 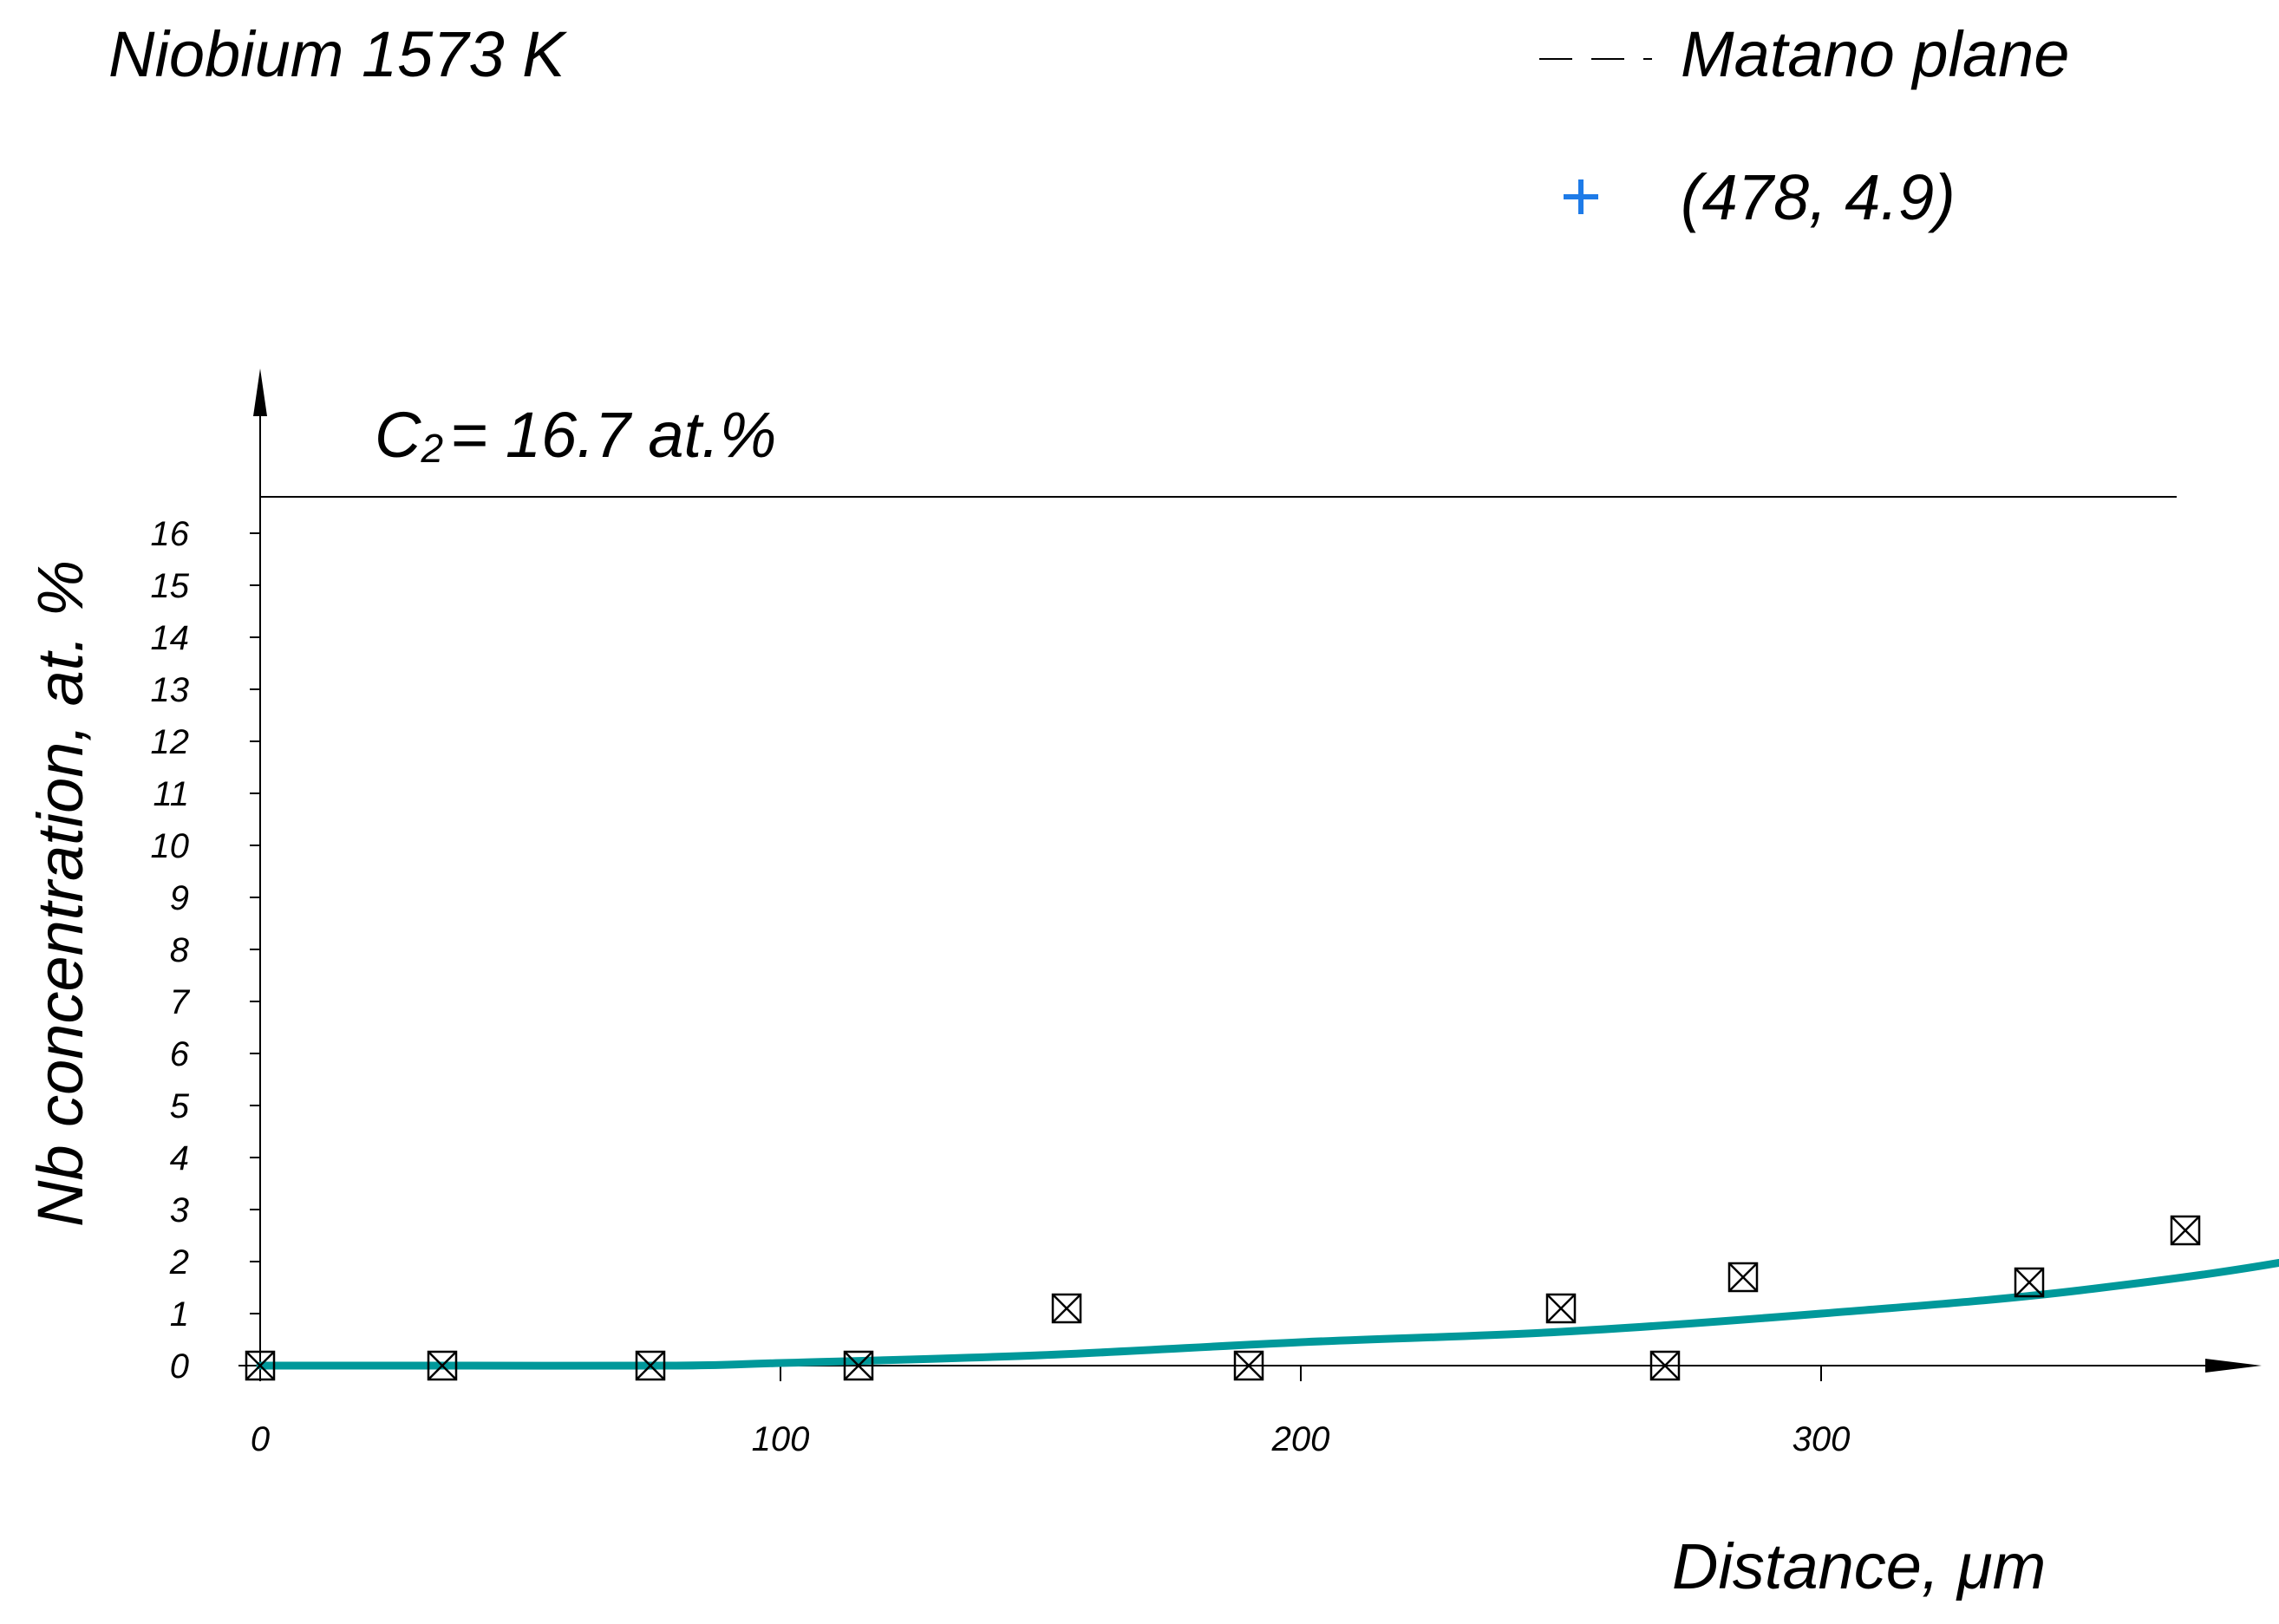 I want to click on y-tick-label: 1, so click(x=180, y=1314).